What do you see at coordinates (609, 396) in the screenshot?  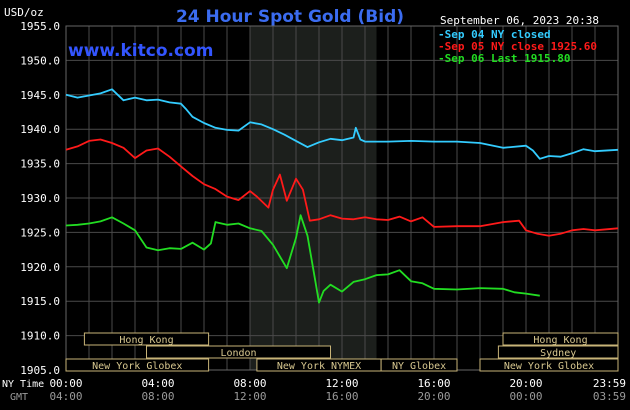 I see `x-tick-label-gmt: 03:59` at bounding box center [609, 396].